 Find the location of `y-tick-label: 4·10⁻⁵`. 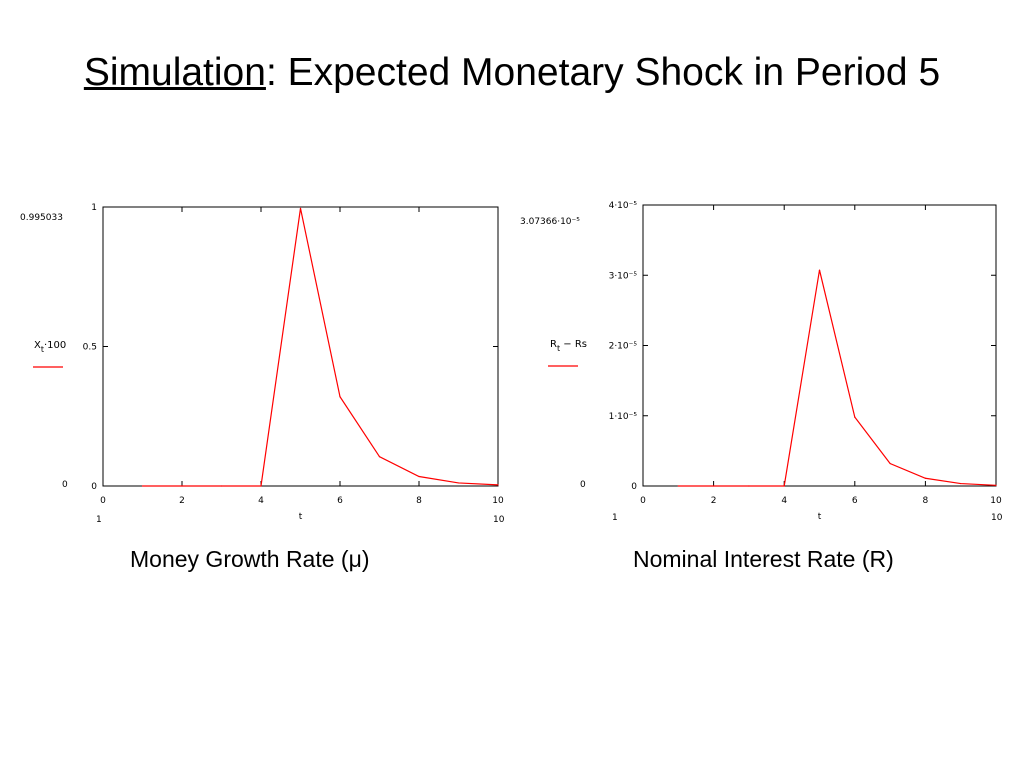

y-tick-label: 4·10⁻⁵ is located at coordinates (623, 206).